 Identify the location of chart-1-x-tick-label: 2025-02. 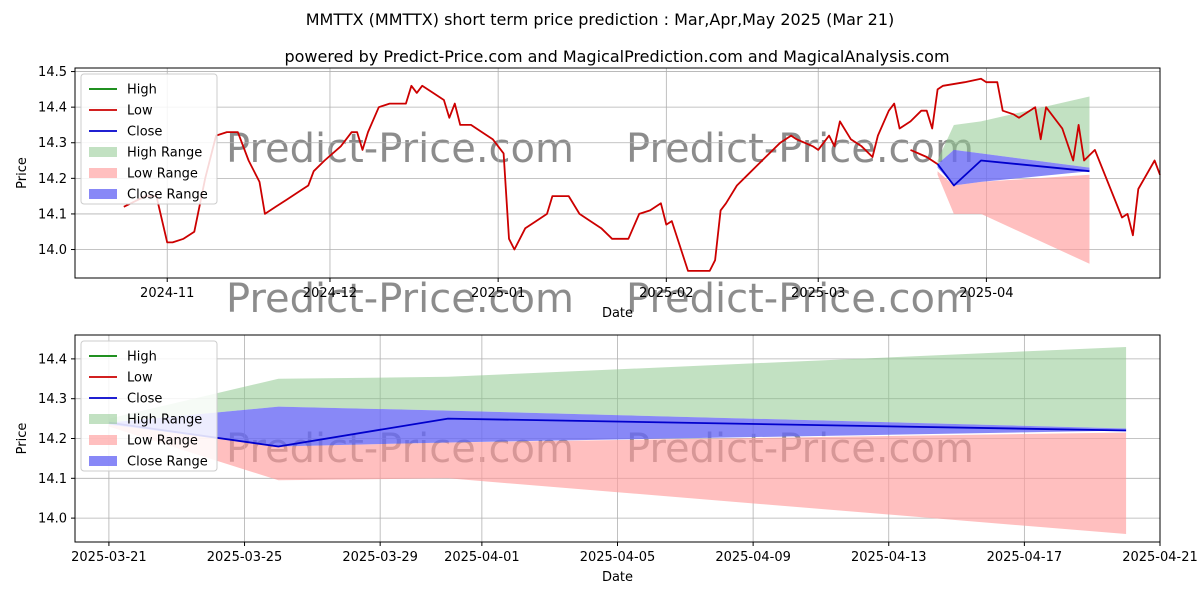
(666, 293).